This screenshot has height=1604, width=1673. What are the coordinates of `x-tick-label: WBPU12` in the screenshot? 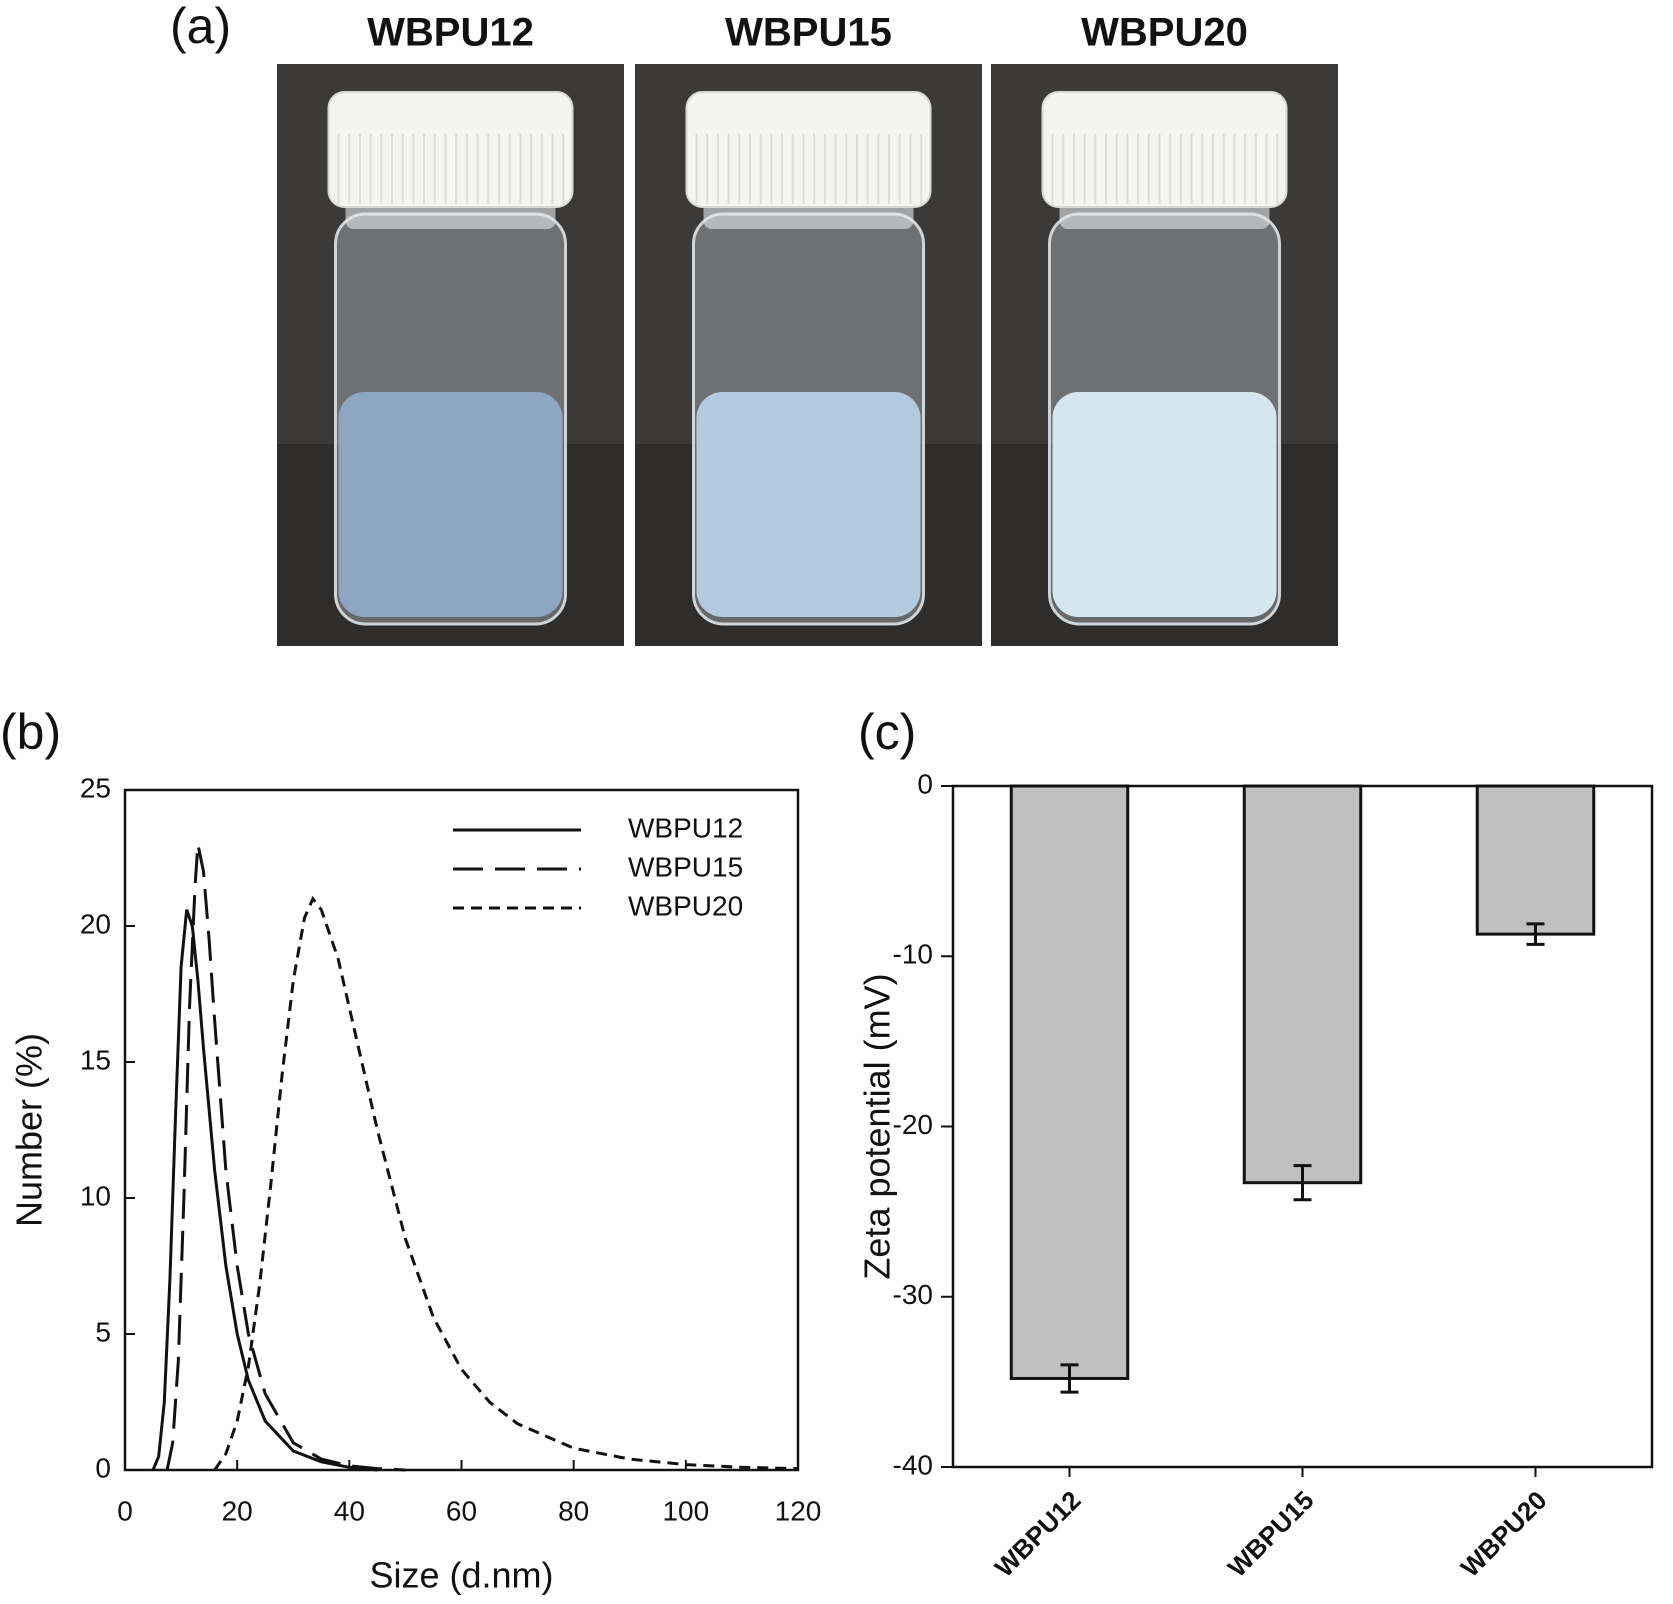 It's located at (1038, 1534).